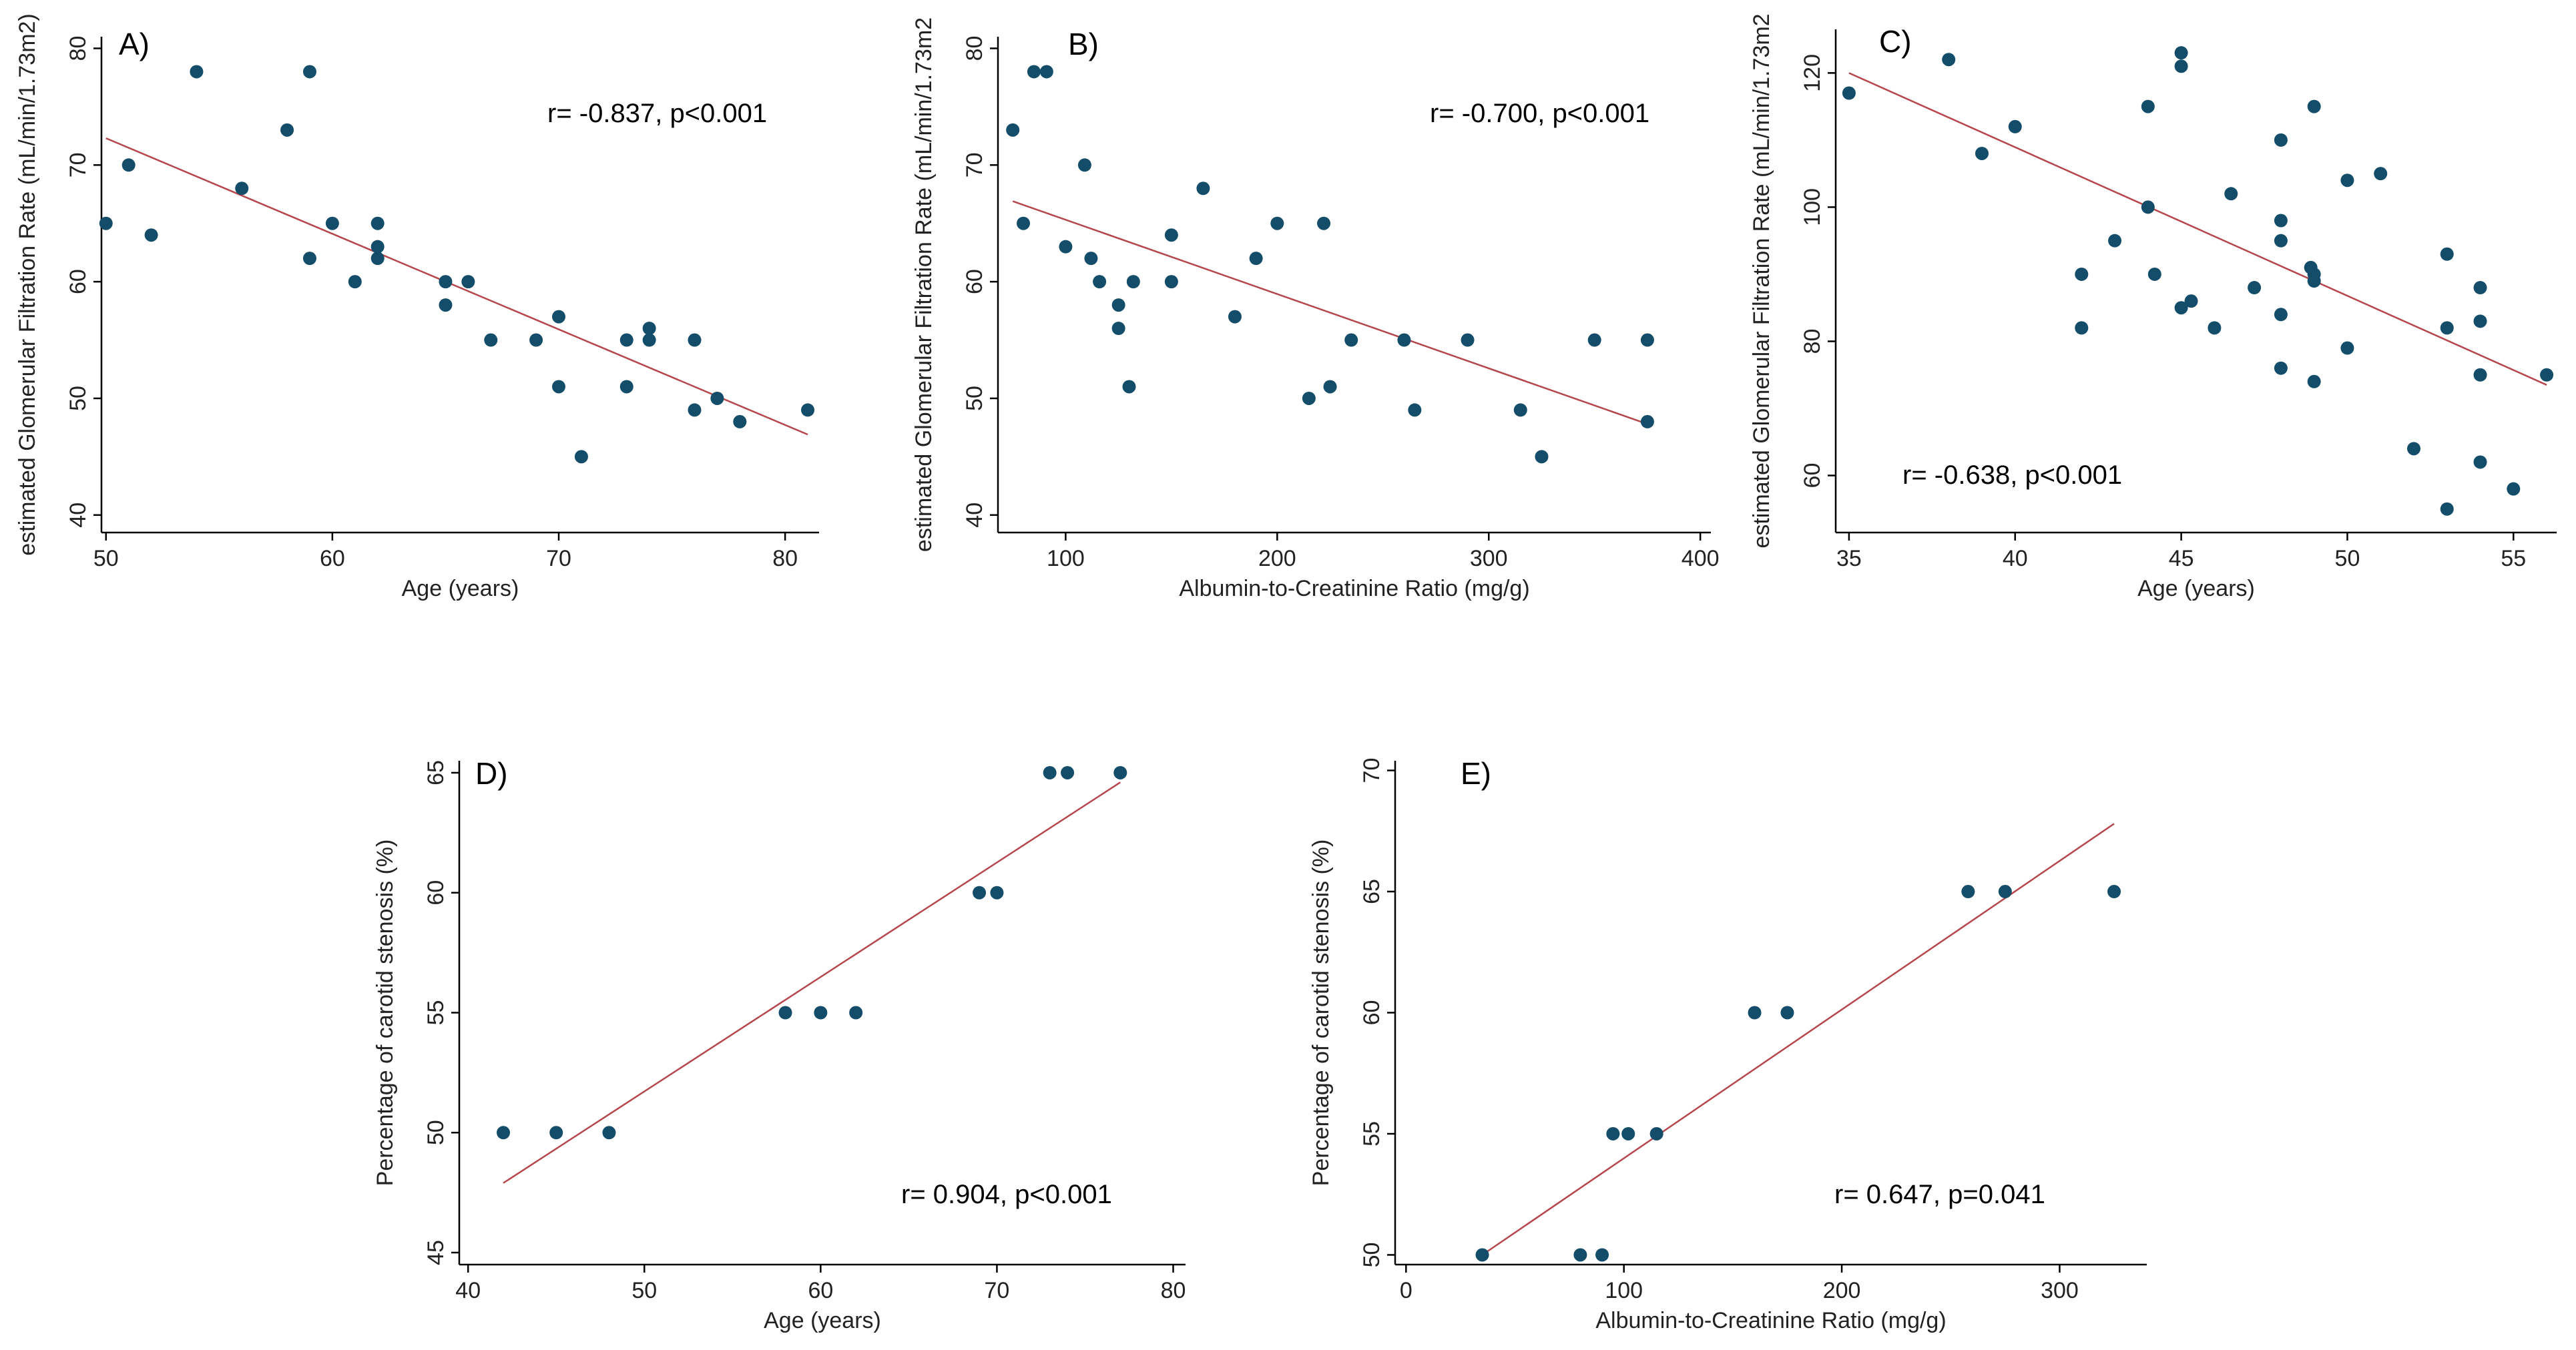  What do you see at coordinates (644, 1291) in the screenshot?
I see `x-tick-label: 50` at bounding box center [644, 1291].